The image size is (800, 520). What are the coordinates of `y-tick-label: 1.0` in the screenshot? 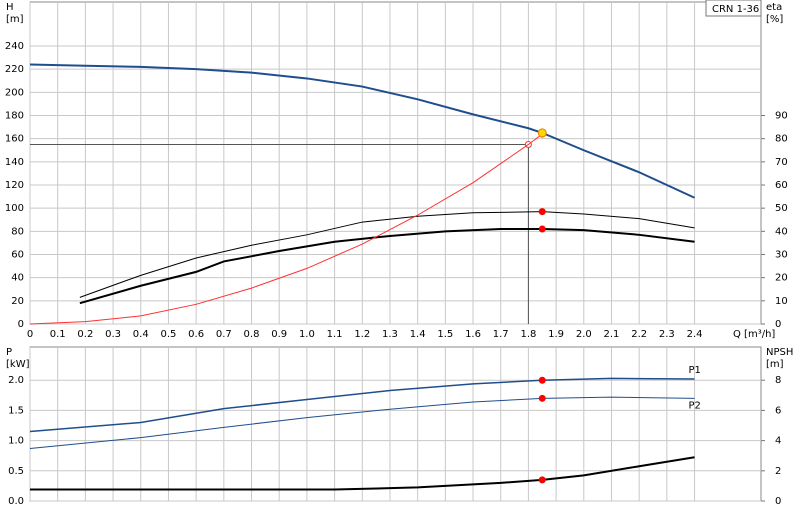 It's located at (16, 441).